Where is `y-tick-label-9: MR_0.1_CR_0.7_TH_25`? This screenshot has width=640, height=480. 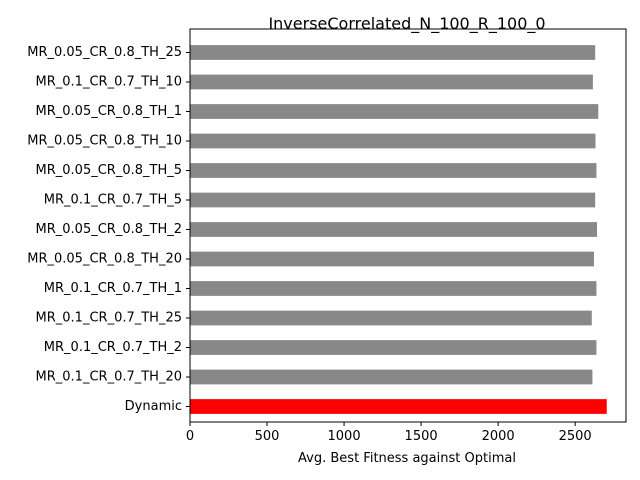
y-tick-label-9: MR_0.1_CR_0.7_TH_25 is located at coordinates (109, 318).